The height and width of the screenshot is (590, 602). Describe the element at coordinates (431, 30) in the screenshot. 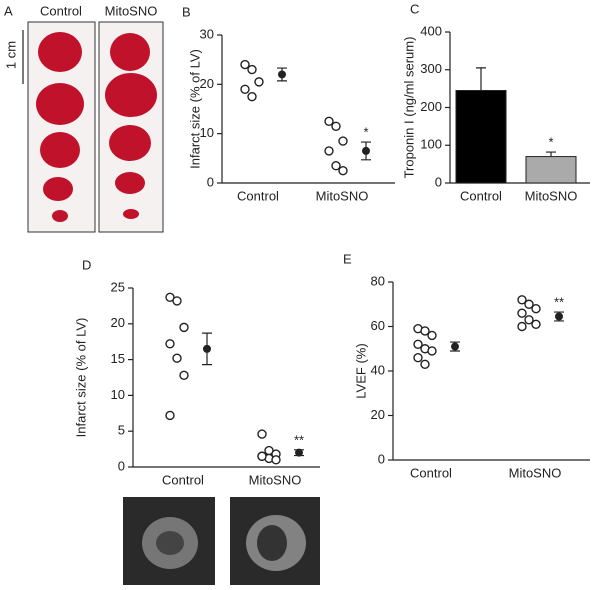

I see `y-tick-label: 400` at that location.